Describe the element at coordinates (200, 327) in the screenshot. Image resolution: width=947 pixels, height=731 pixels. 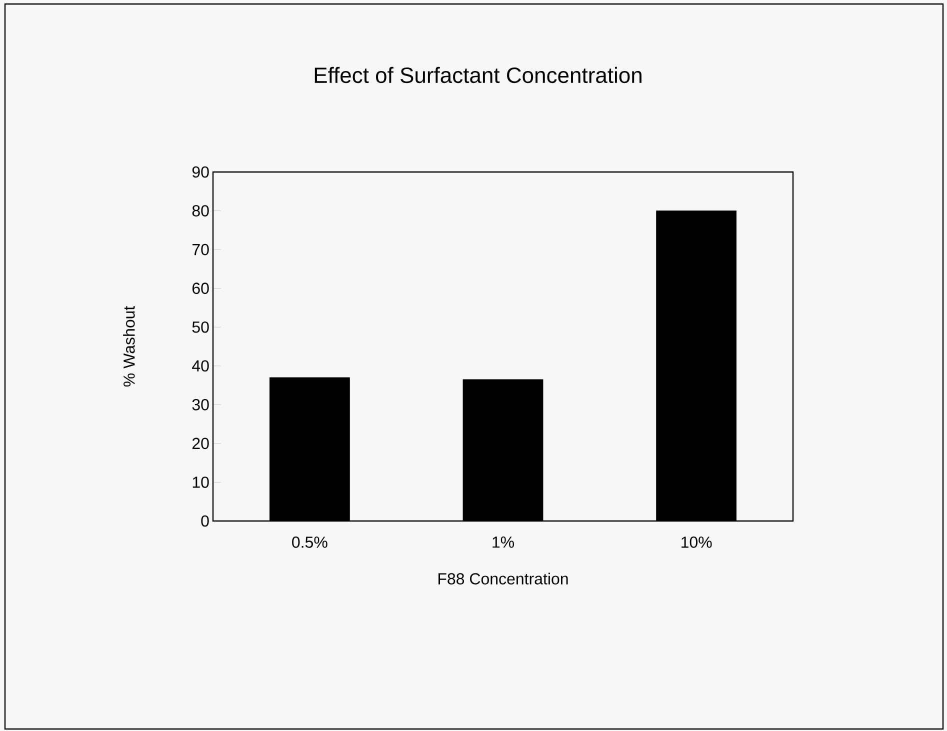
I see `y-tick-label: 50` at that location.